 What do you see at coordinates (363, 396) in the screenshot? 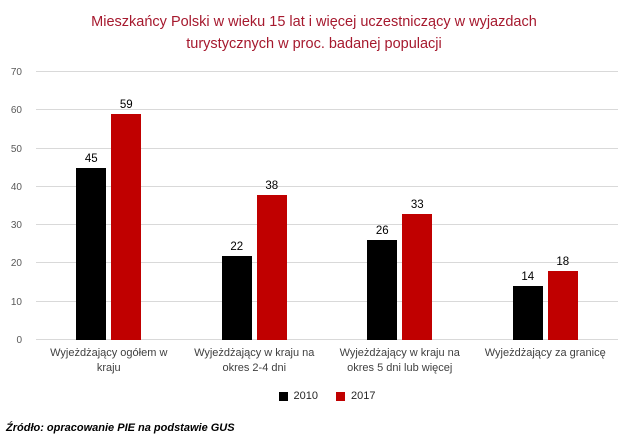
I see `legend-label: 2017` at bounding box center [363, 396].